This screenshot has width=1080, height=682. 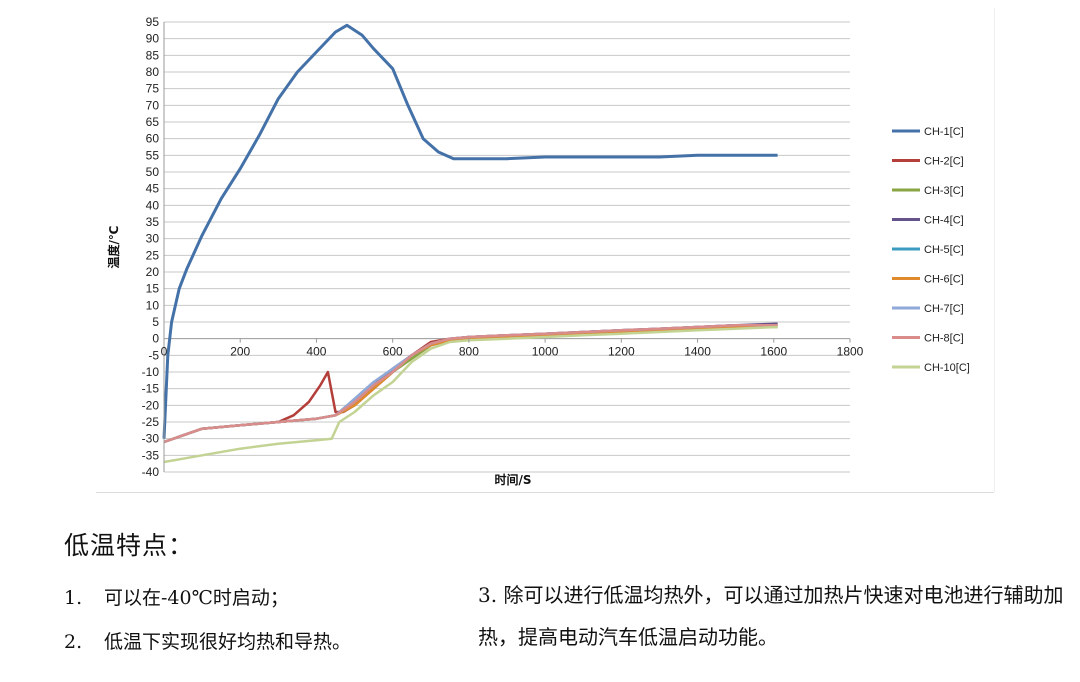 I want to click on legend-label: CH-5[C], so click(x=944, y=250).